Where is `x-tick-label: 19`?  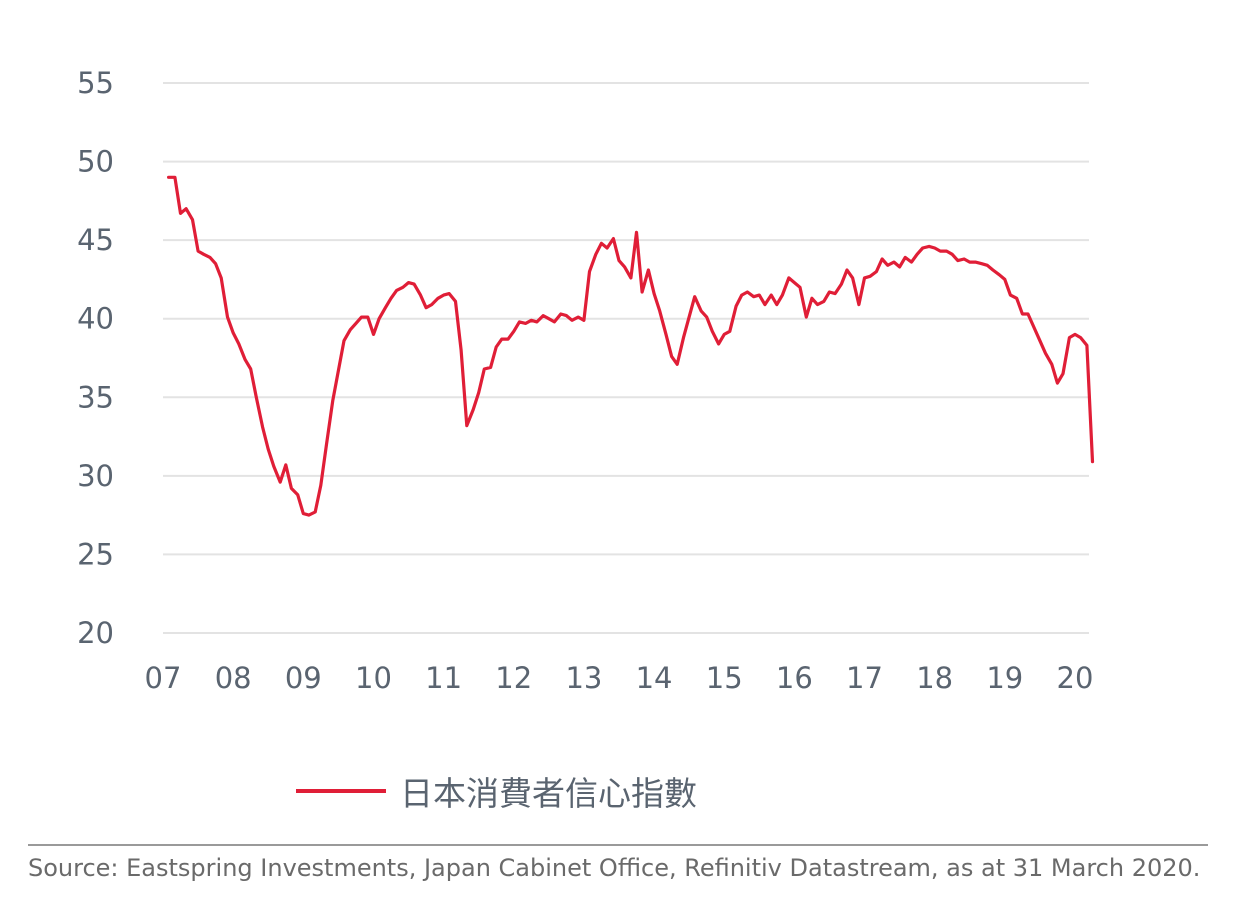 x-tick-label: 19 is located at coordinates (1004, 678).